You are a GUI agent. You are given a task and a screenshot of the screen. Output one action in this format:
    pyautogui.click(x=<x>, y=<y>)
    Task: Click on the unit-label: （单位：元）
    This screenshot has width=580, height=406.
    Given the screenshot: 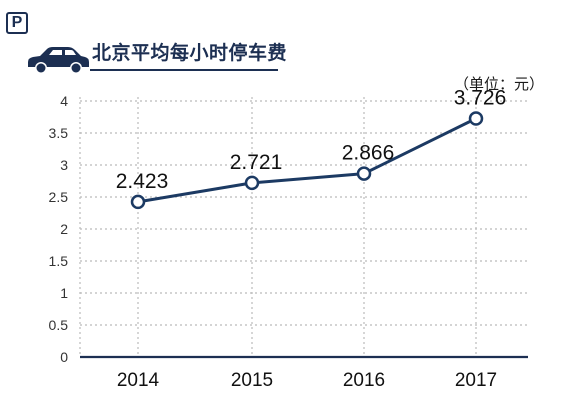 What is the action you would take?
    pyautogui.click(x=498, y=84)
    